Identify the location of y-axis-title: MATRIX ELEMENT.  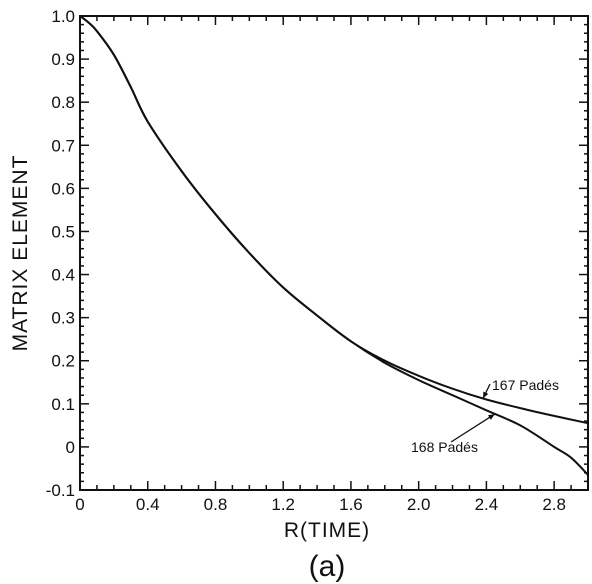
(20, 253).